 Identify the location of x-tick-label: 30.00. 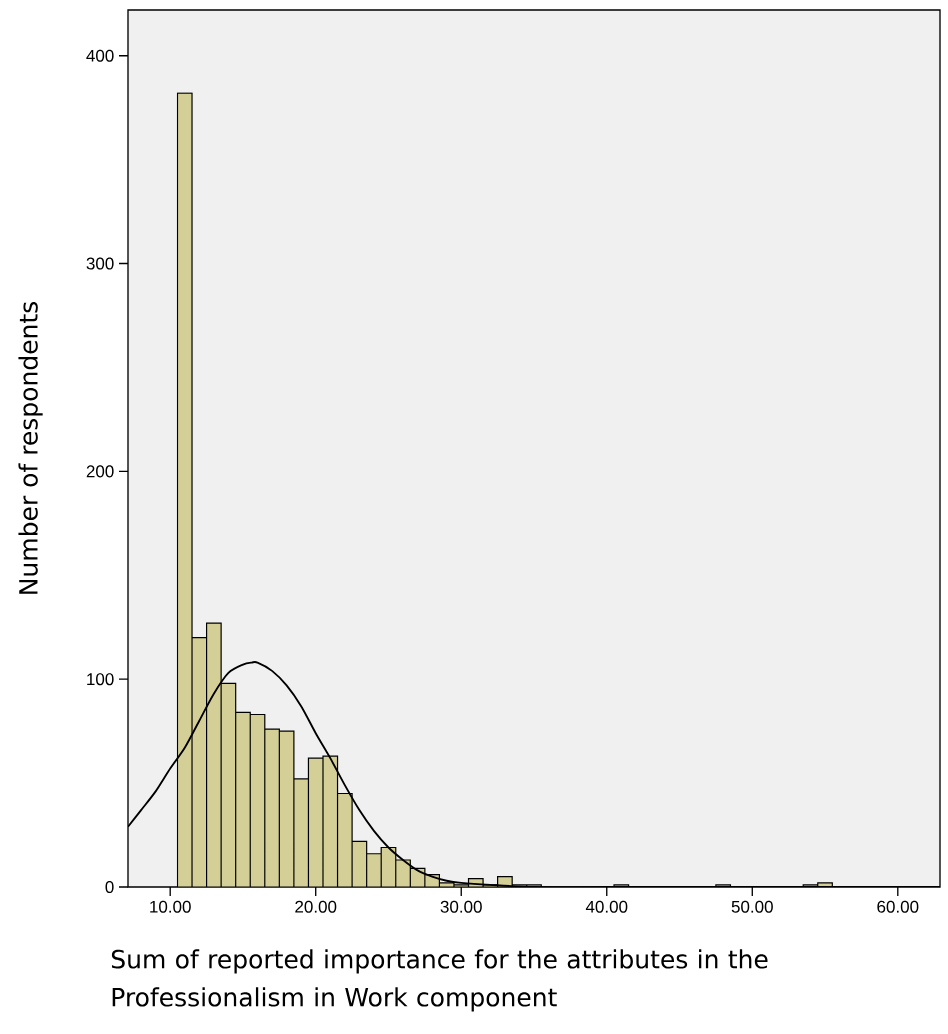
(461, 906).